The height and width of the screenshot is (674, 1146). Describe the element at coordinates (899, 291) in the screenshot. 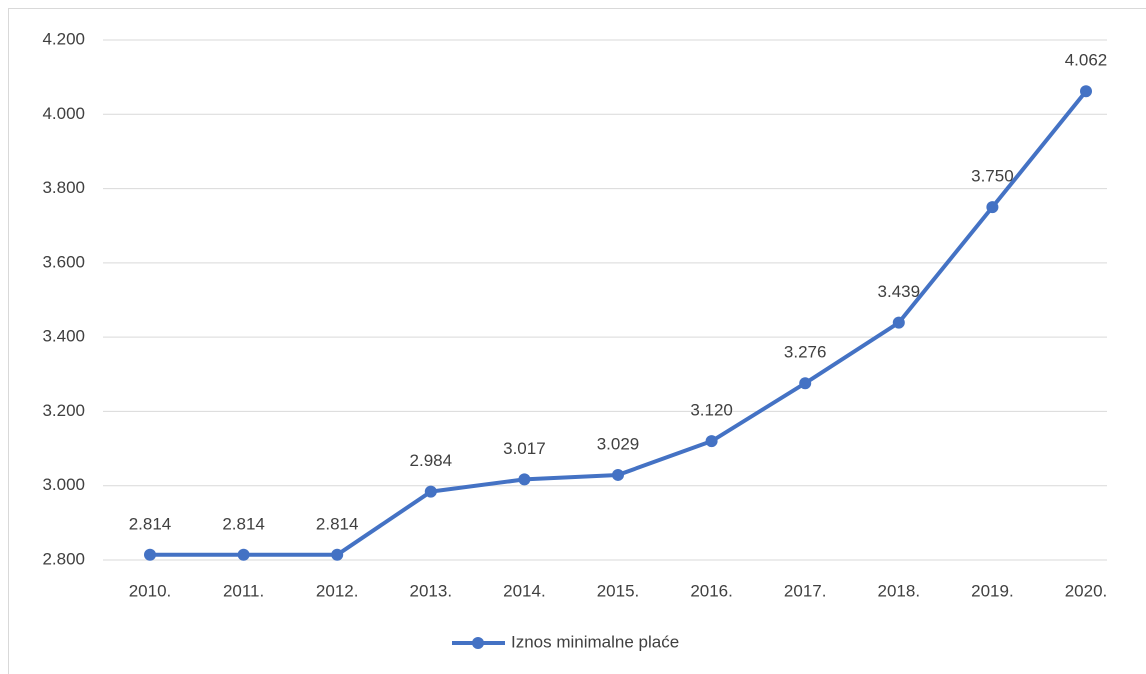

I see `data-label: 3.439` at that location.